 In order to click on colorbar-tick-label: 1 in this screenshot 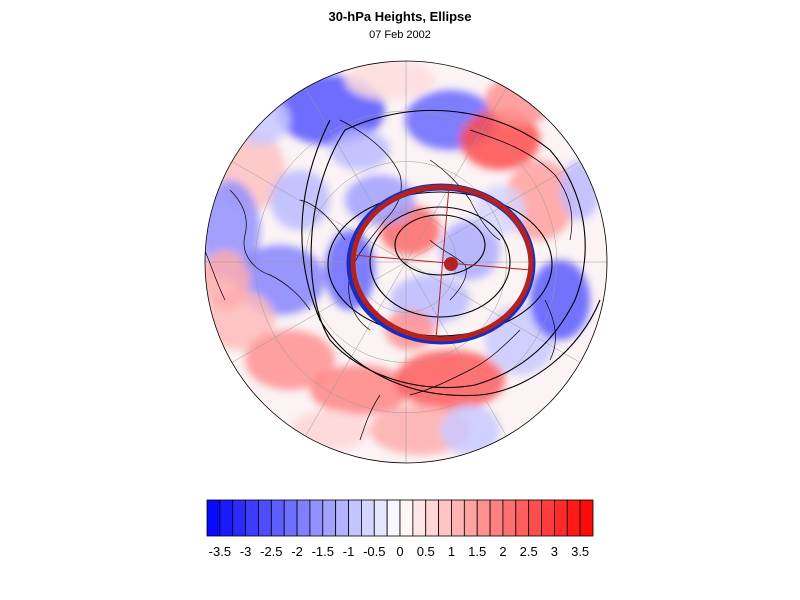, I will do `click(451, 551)`.